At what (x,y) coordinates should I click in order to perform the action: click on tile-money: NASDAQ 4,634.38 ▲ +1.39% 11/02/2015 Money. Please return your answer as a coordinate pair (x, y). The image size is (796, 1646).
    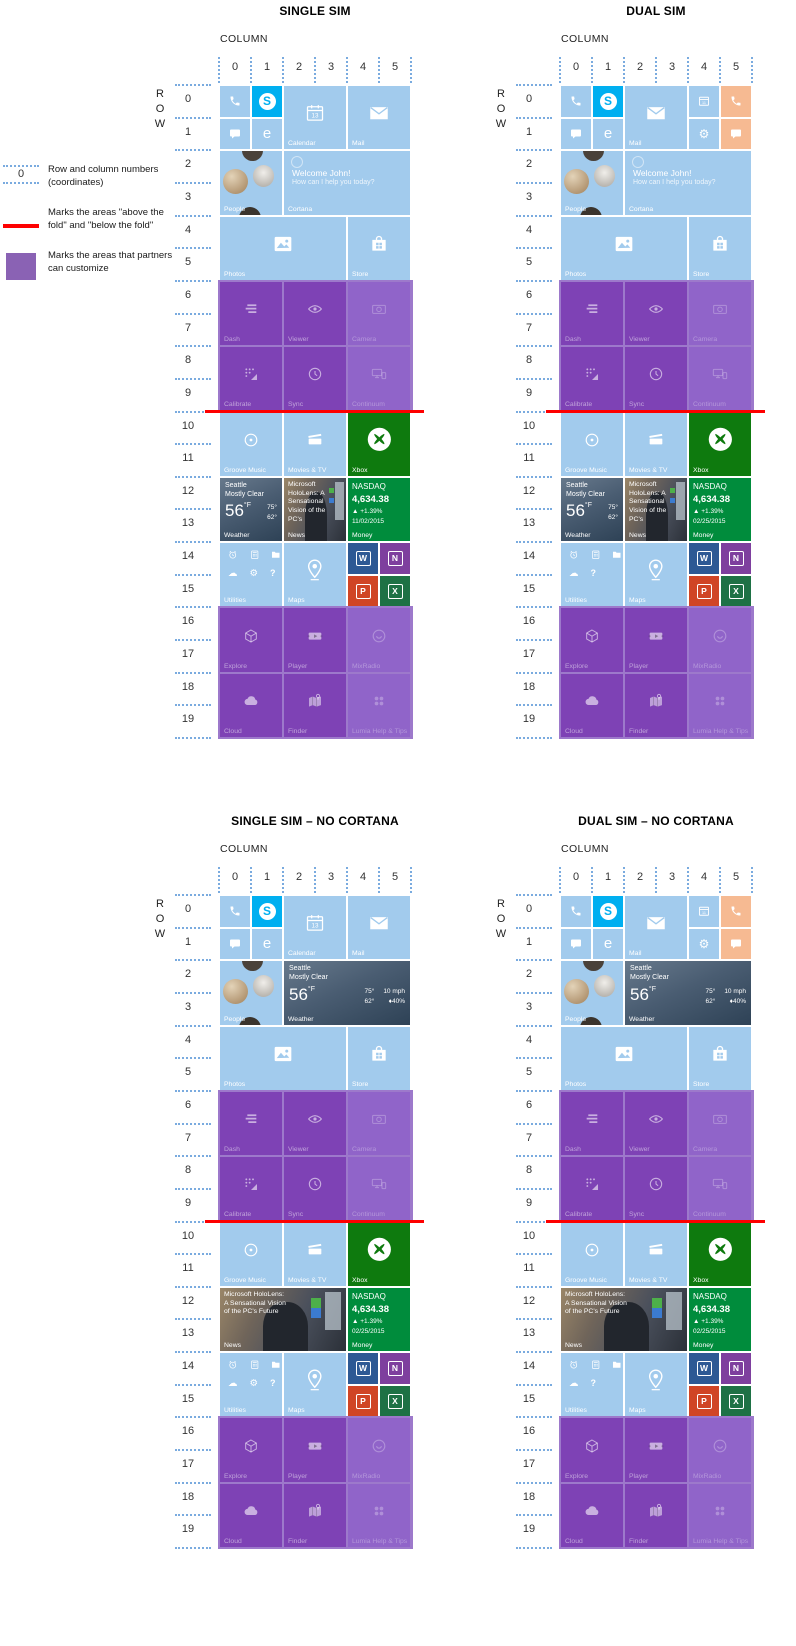
    Looking at the image, I should click on (379, 509).